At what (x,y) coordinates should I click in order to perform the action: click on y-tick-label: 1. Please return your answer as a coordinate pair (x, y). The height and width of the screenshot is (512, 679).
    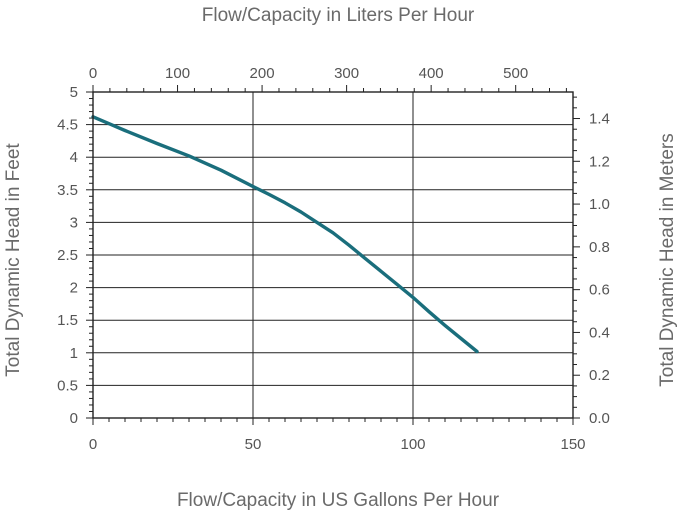
    Looking at the image, I should click on (74, 353).